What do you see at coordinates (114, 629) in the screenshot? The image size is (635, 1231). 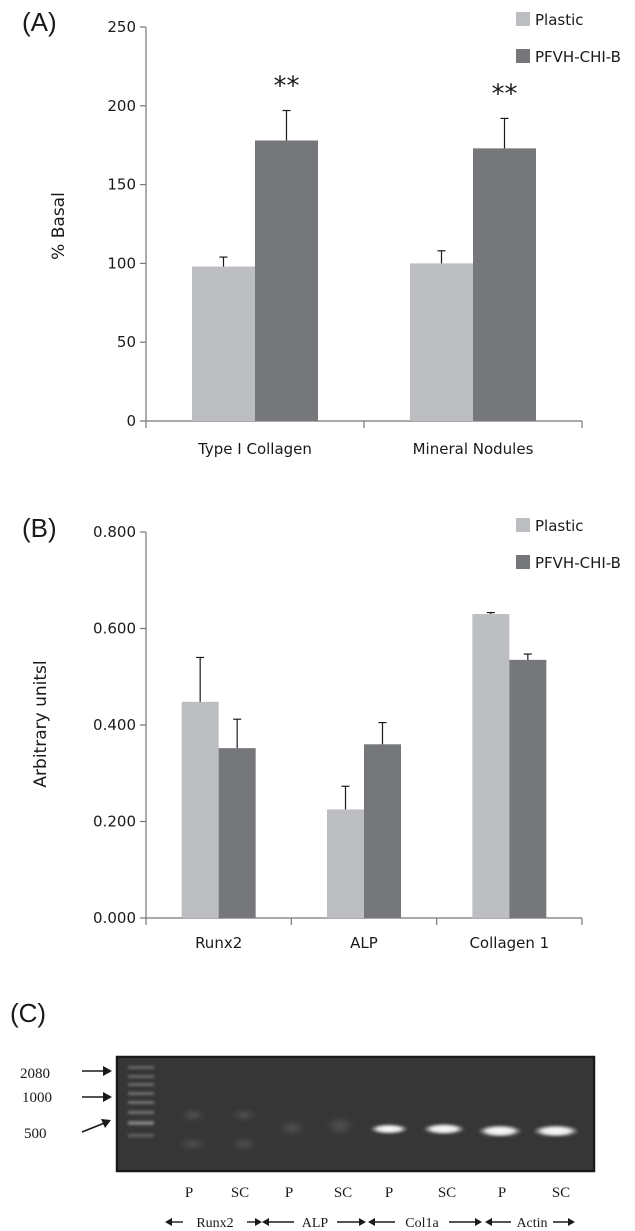 I see `y-tick-label: 0.600` at bounding box center [114, 629].